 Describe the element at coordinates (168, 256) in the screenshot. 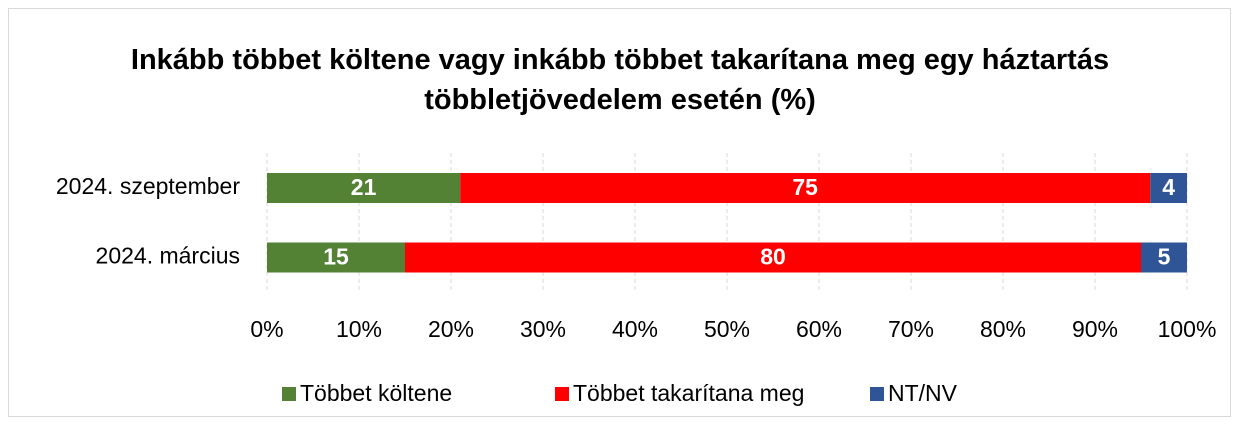

I see `y-tick-label: 2024. március` at that location.